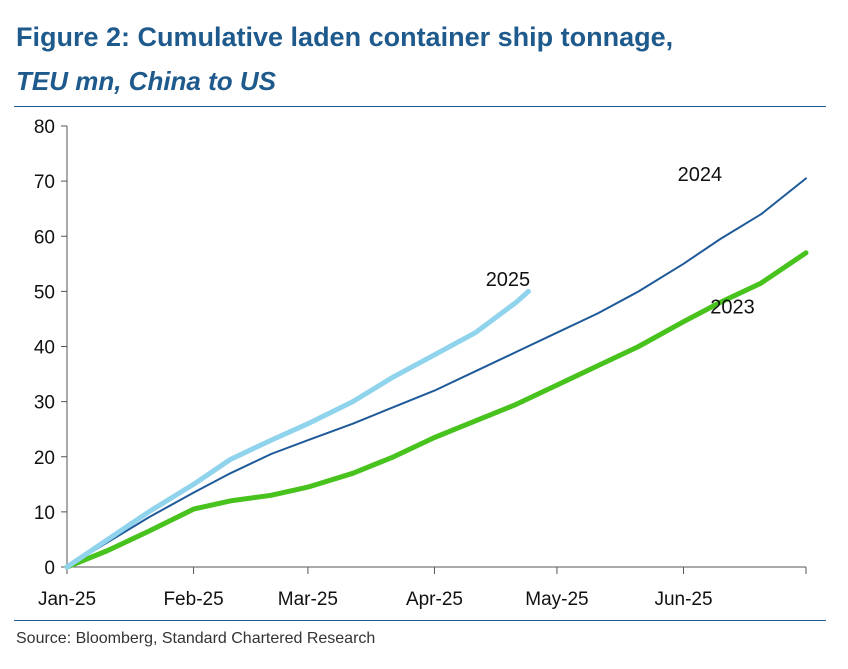 The image size is (848, 669). What do you see at coordinates (44, 292) in the screenshot?
I see `y-tick-label: 50` at bounding box center [44, 292].